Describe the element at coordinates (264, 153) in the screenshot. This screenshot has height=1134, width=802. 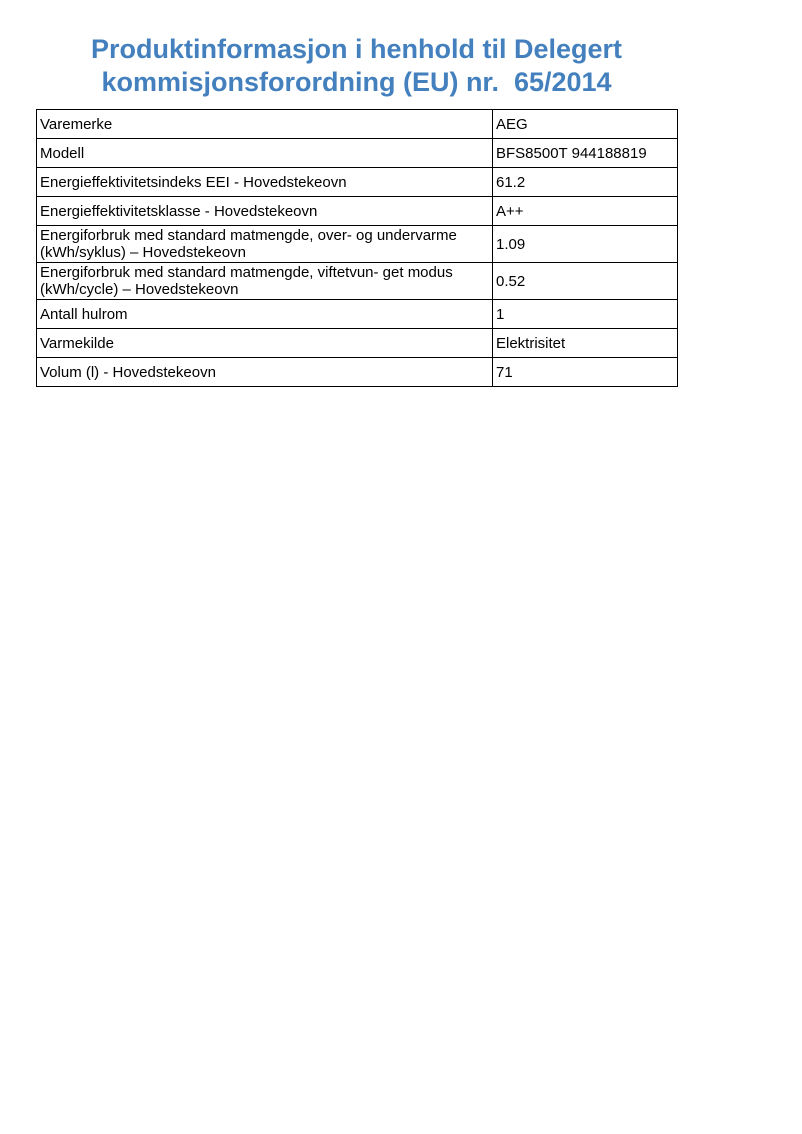
I see `row-label: Modell` at that location.